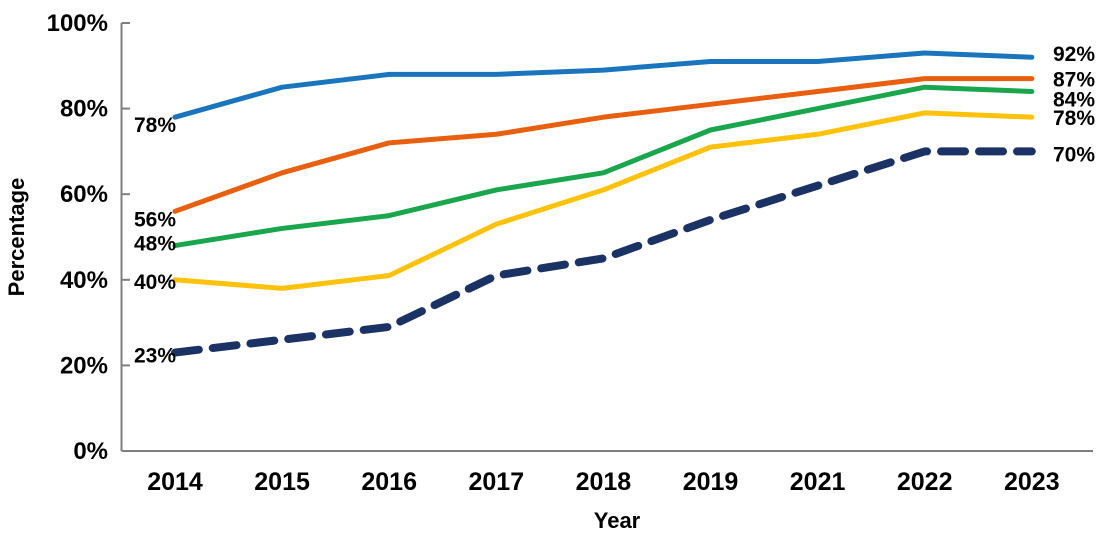 This screenshot has width=1100, height=541. Describe the element at coordinates (90, 451) in the screenshot. I see `y-tick-label: 0%` at that location.